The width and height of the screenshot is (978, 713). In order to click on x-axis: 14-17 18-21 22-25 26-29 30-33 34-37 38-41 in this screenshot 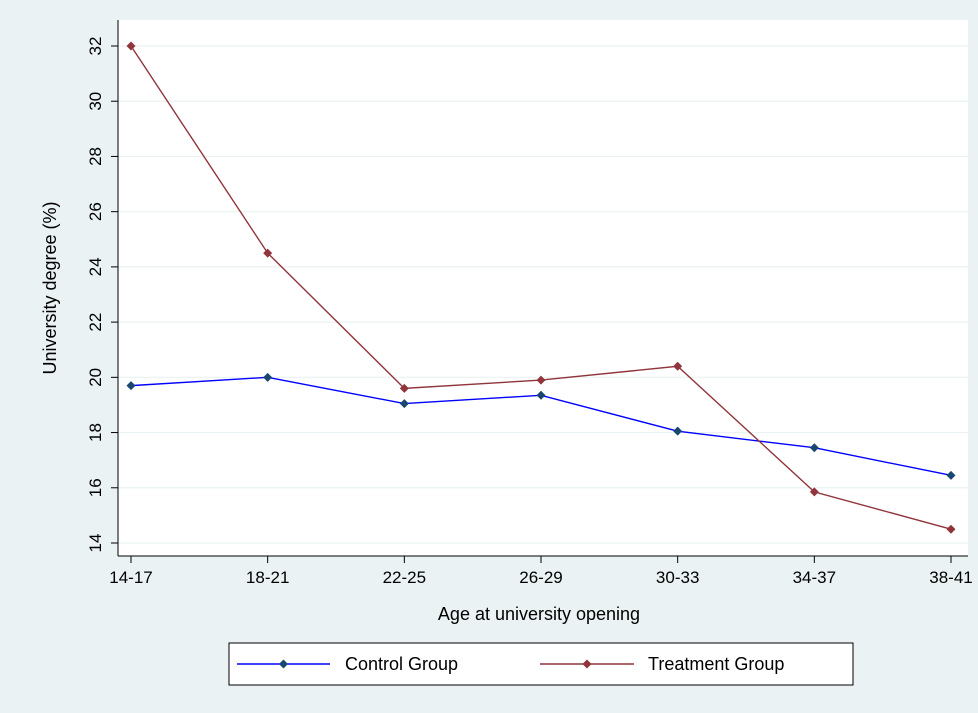, I will do `click(541, 571)`.